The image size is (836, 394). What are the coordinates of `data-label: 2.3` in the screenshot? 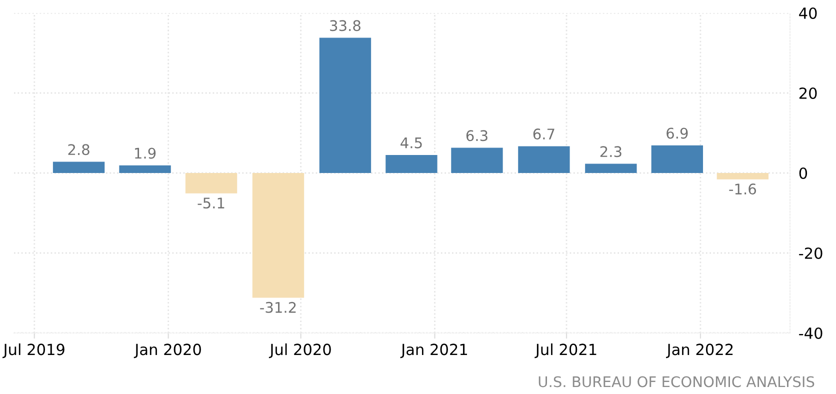 It's located at (611, 152).